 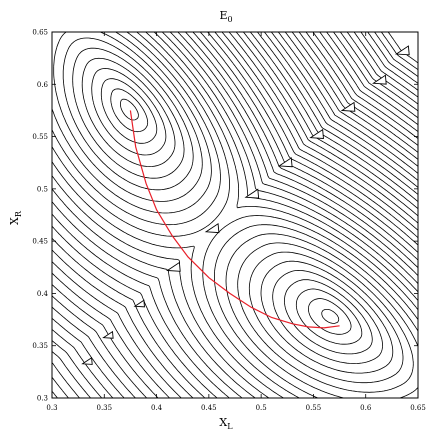 I want to click on svg-text: XL, so click(x=226, y=423).